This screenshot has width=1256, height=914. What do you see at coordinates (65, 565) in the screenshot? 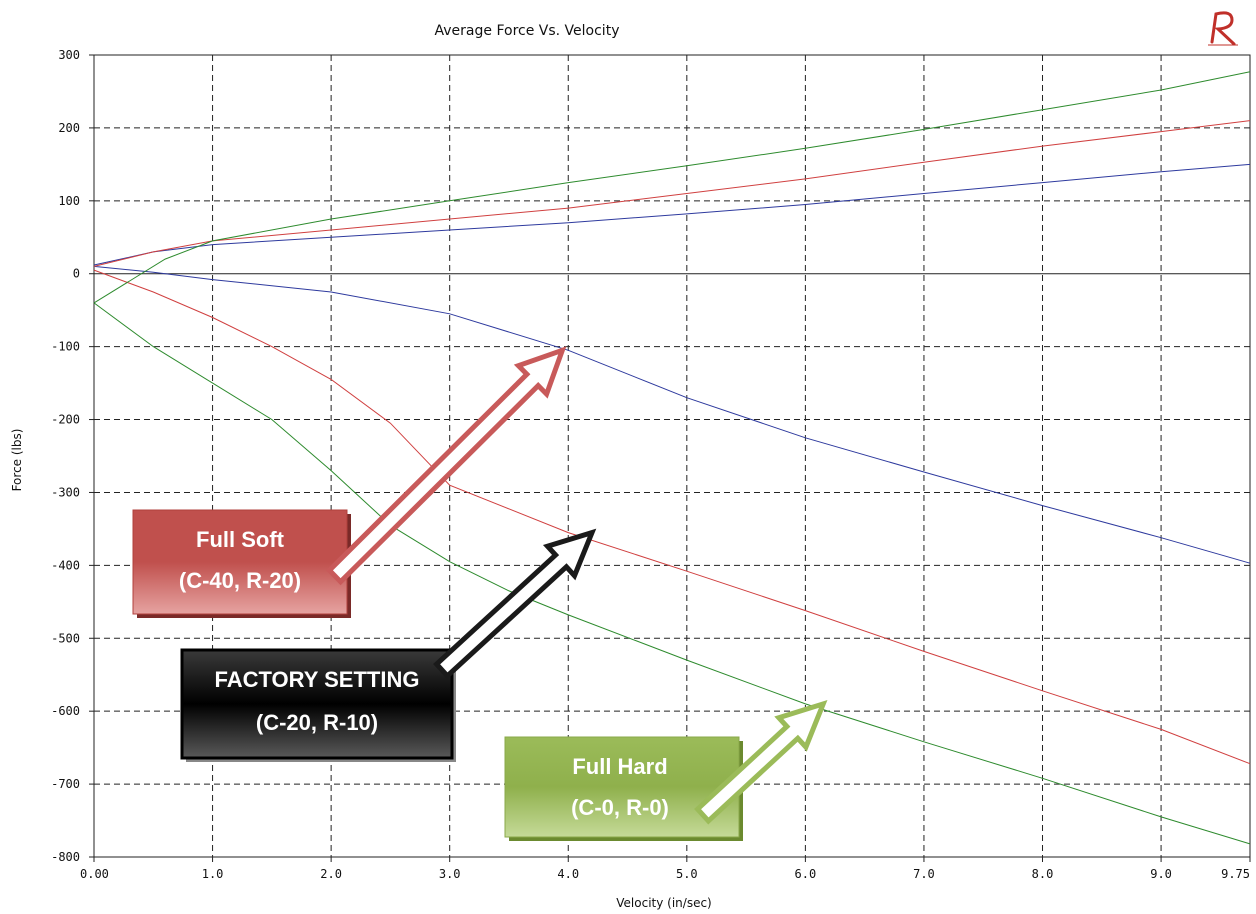
I see `y-tick-label: -400` at bounding box center [65, 565].